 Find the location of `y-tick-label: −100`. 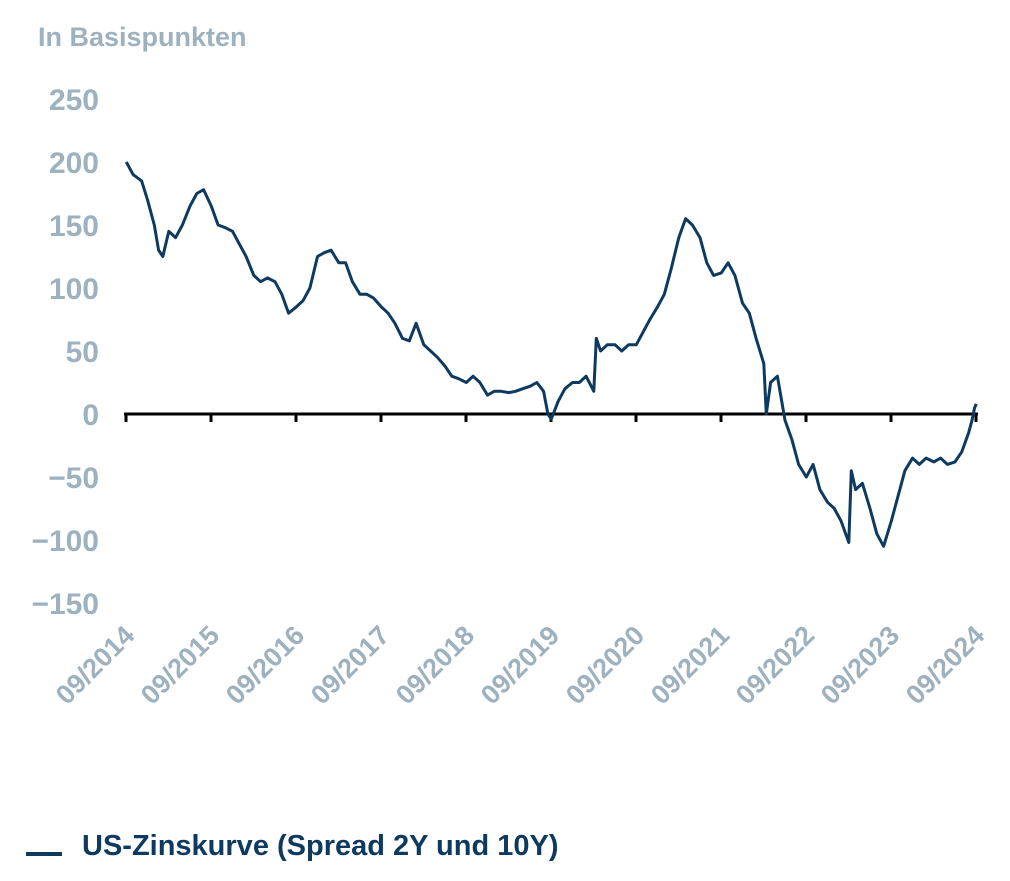

y-tick-label: −100 is located at coordinates (65, 541).